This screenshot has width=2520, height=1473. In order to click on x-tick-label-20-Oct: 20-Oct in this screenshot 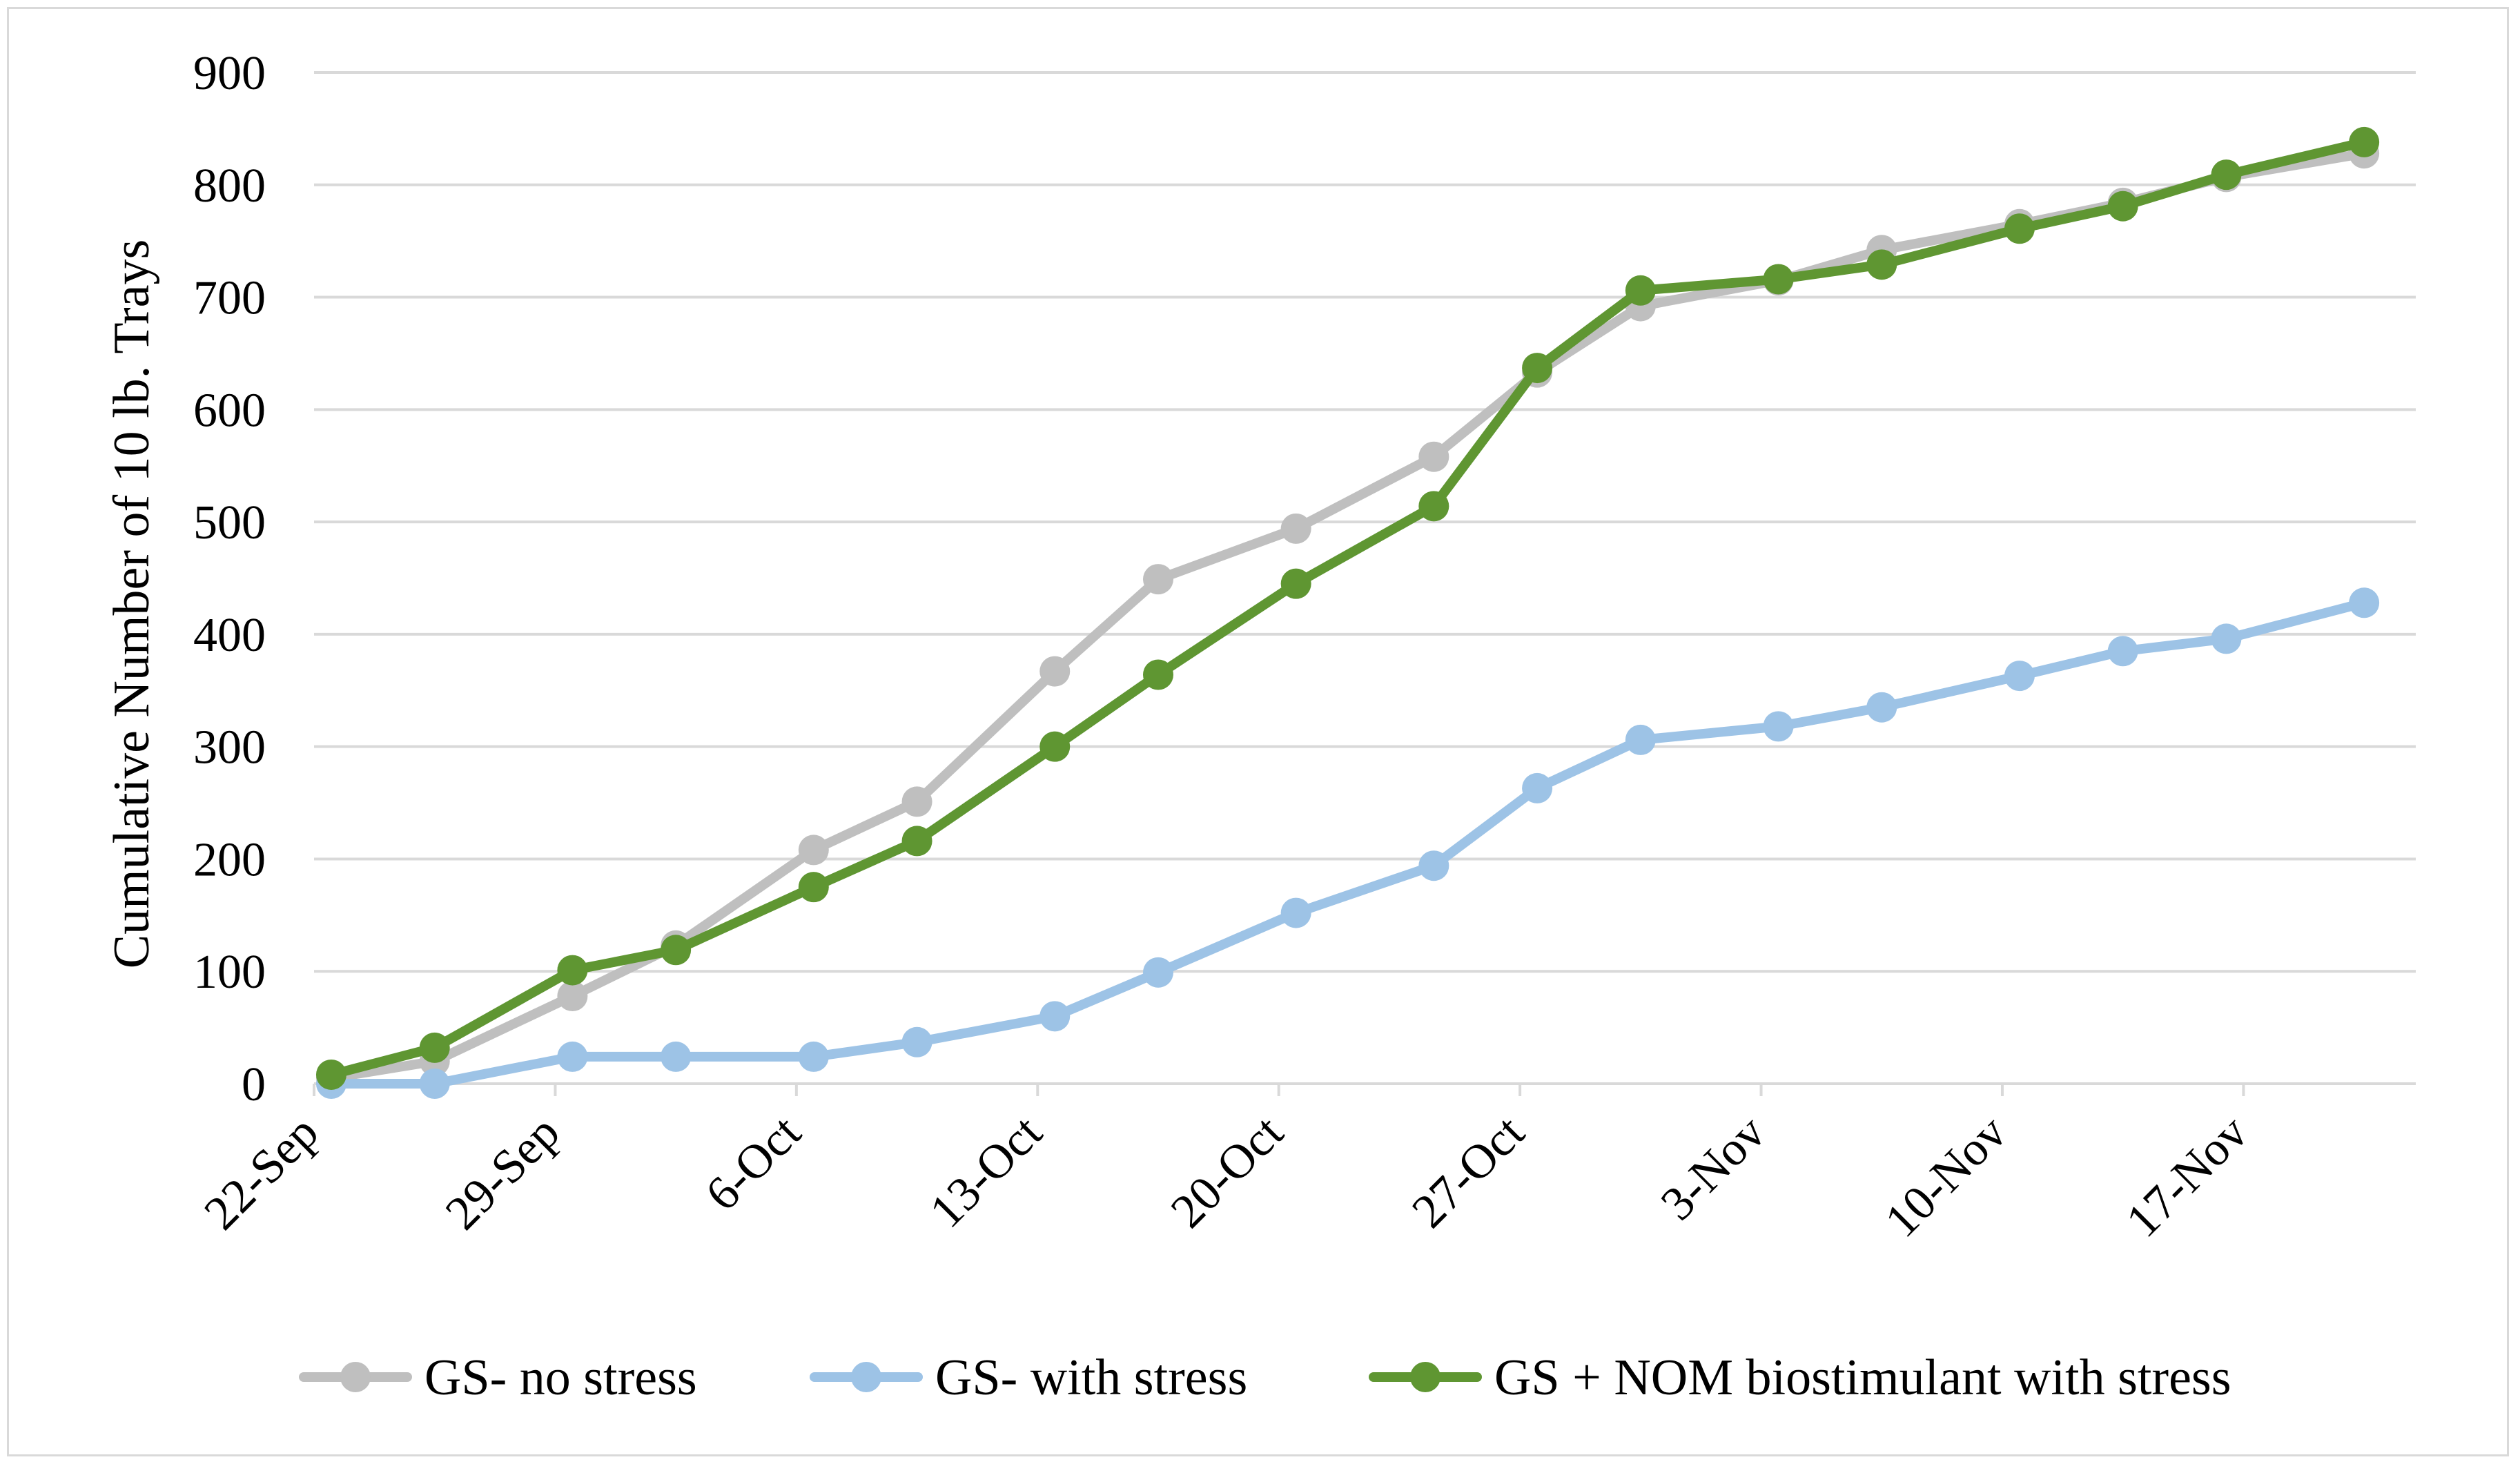, I will do `click(1227, 1172)`.